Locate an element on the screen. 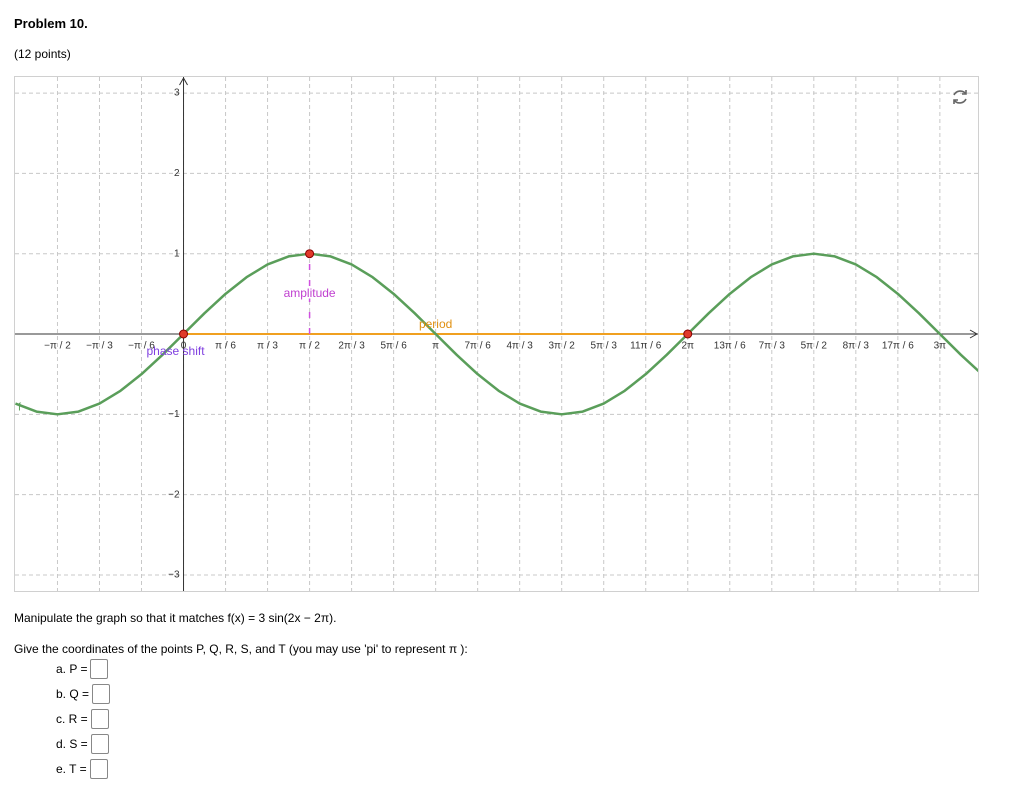  x-tick-label: π is located at coordinates (435, 346).